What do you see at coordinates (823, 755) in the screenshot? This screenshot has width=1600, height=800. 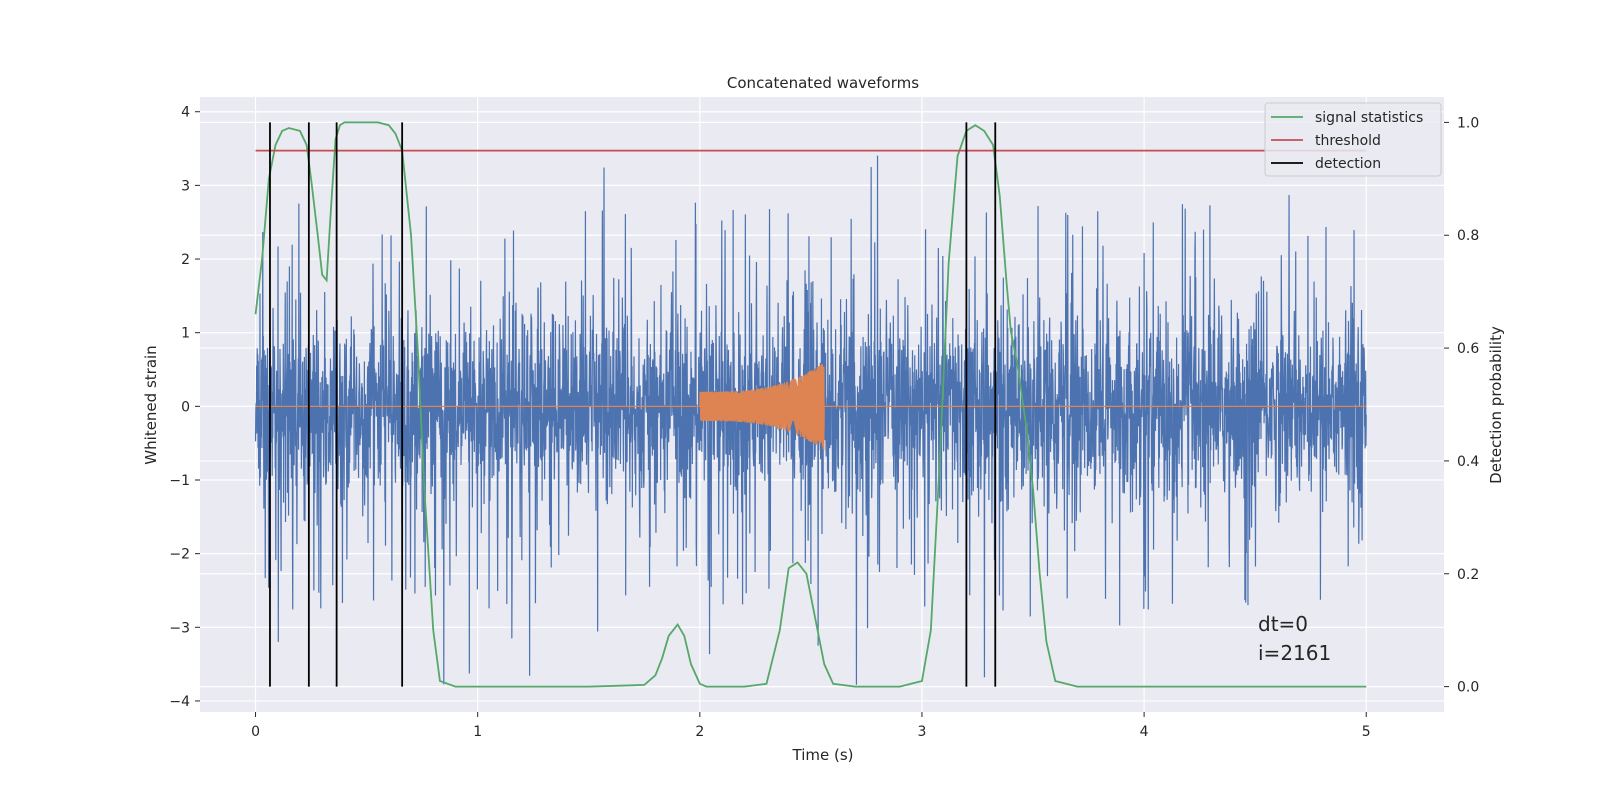 I see `x-axis-label: Time (s)` at bounding box center [823, 755].